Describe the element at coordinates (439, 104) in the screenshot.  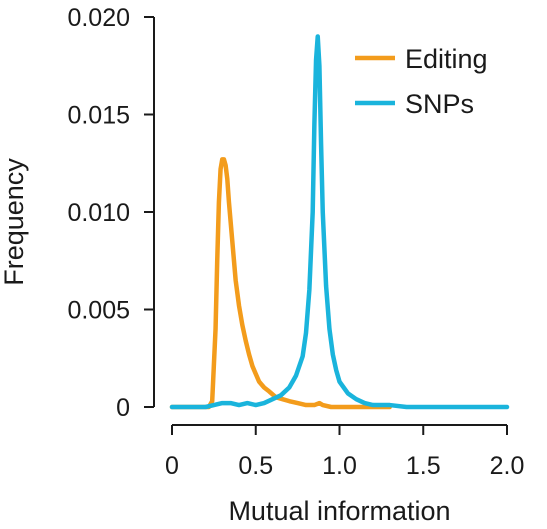
I see `legend-label-snps: SNPs` at that location.